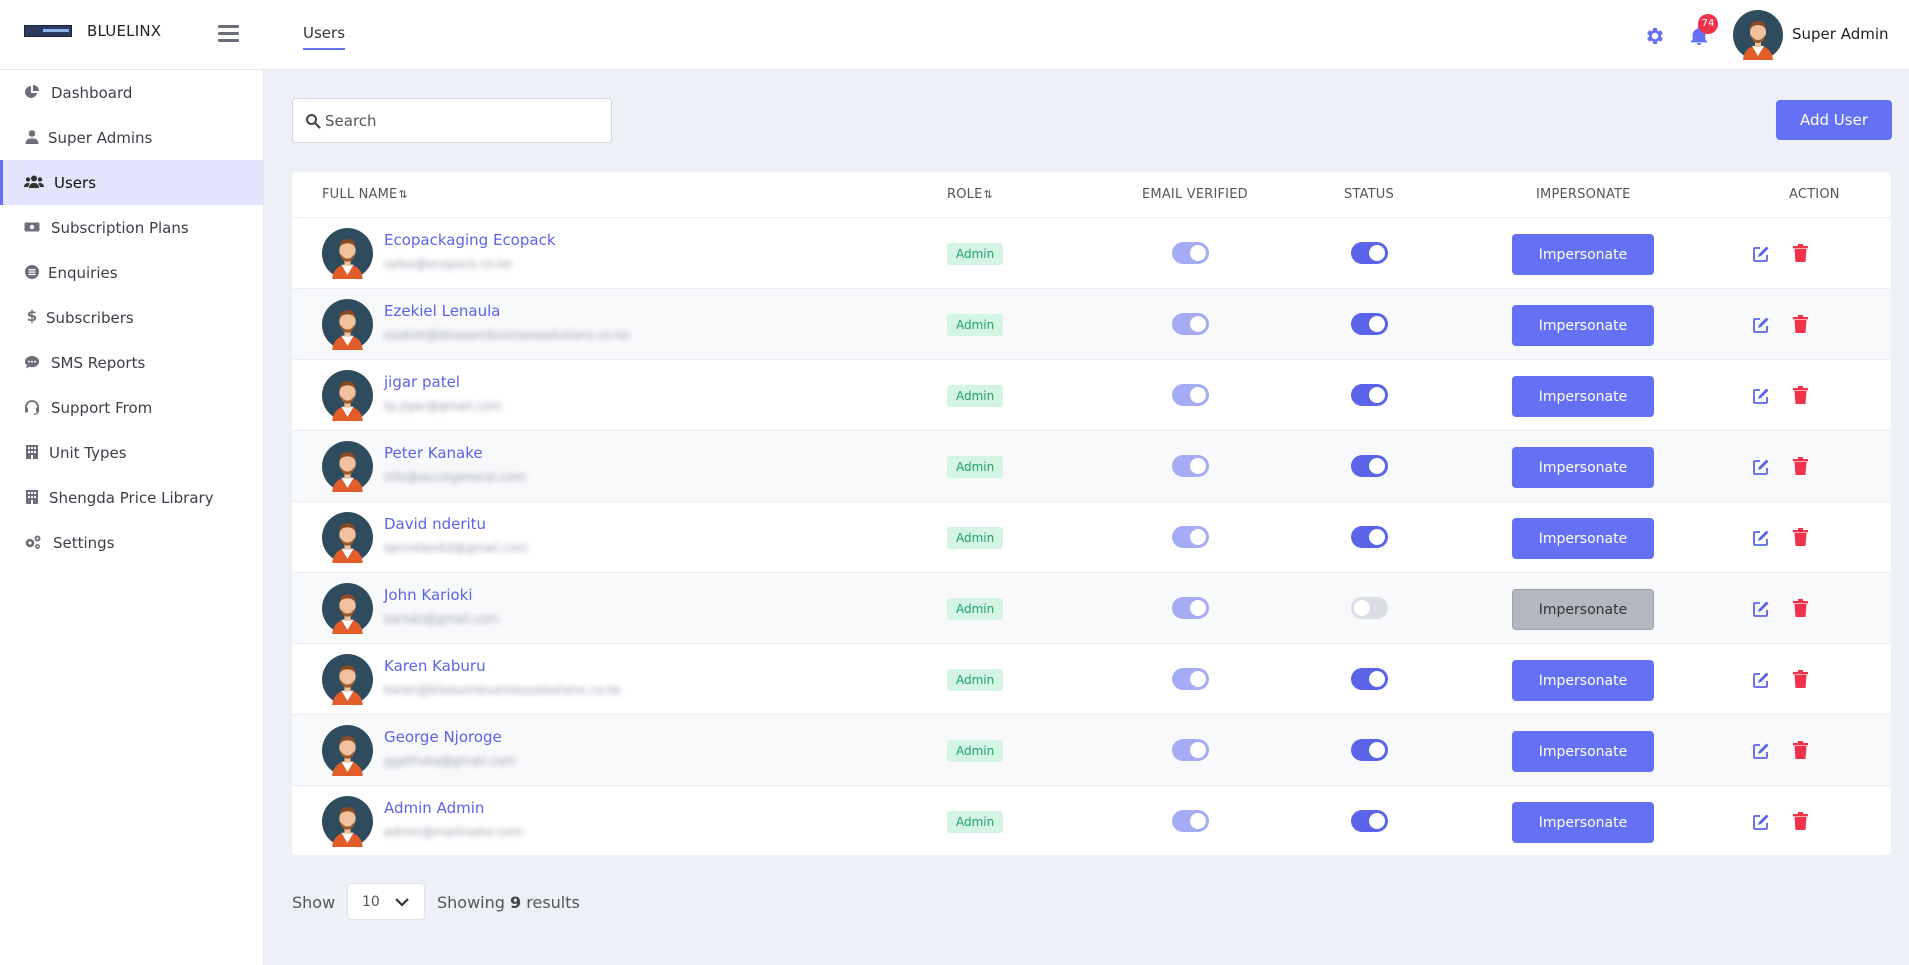  I want to click on sidebar-item-support-from: Support From, so click(132, 407).